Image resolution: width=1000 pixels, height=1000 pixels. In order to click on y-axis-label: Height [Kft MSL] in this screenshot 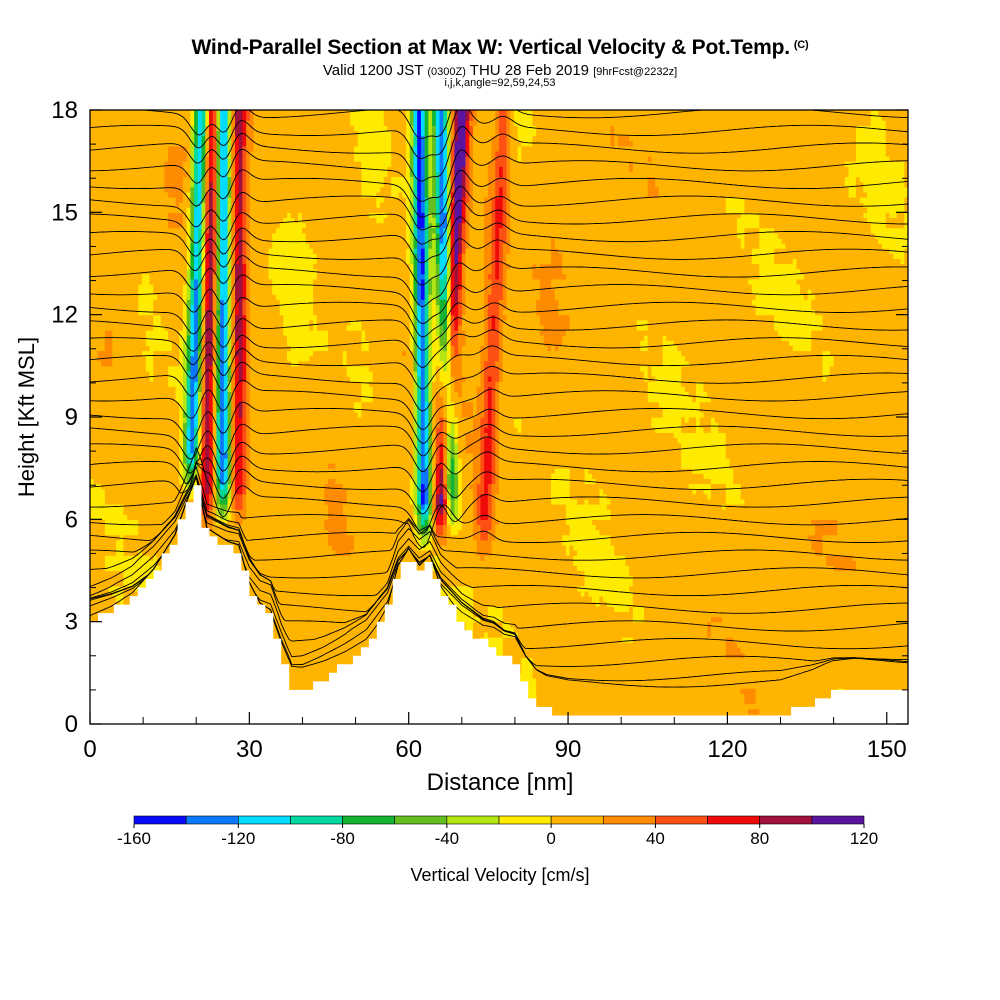, I will do `click(26, 417)`.